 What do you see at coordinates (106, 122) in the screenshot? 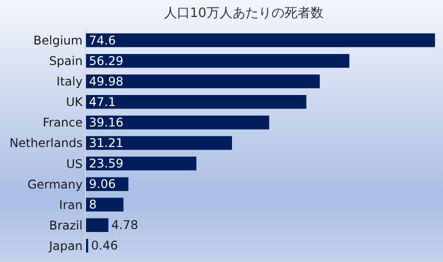
I see `data-label: 39.16` at bounding box center [106, 122].